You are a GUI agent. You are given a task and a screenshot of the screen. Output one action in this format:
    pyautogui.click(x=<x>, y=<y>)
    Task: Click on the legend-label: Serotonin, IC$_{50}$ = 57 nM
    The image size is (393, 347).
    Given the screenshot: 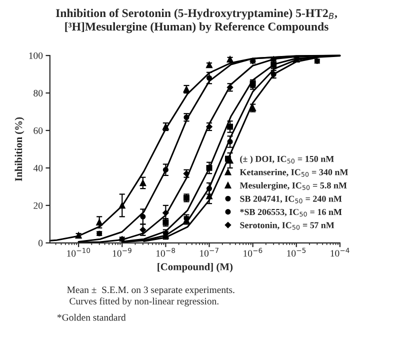 What is the action you would take?
    pyautogui.click(x=287, y=226)
    